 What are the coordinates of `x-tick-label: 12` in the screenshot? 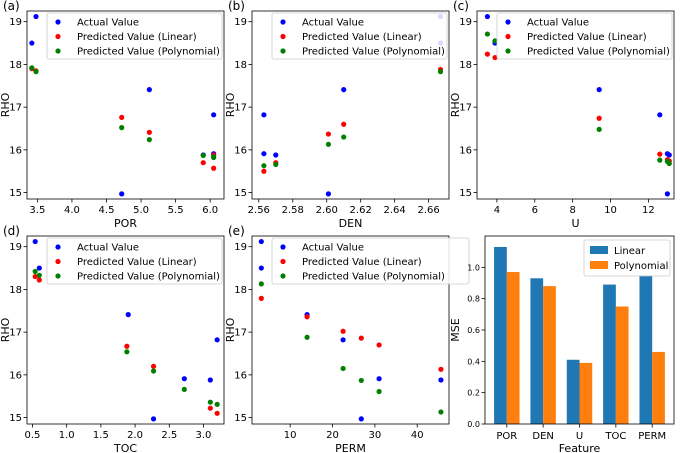 It's located at (648, 210).